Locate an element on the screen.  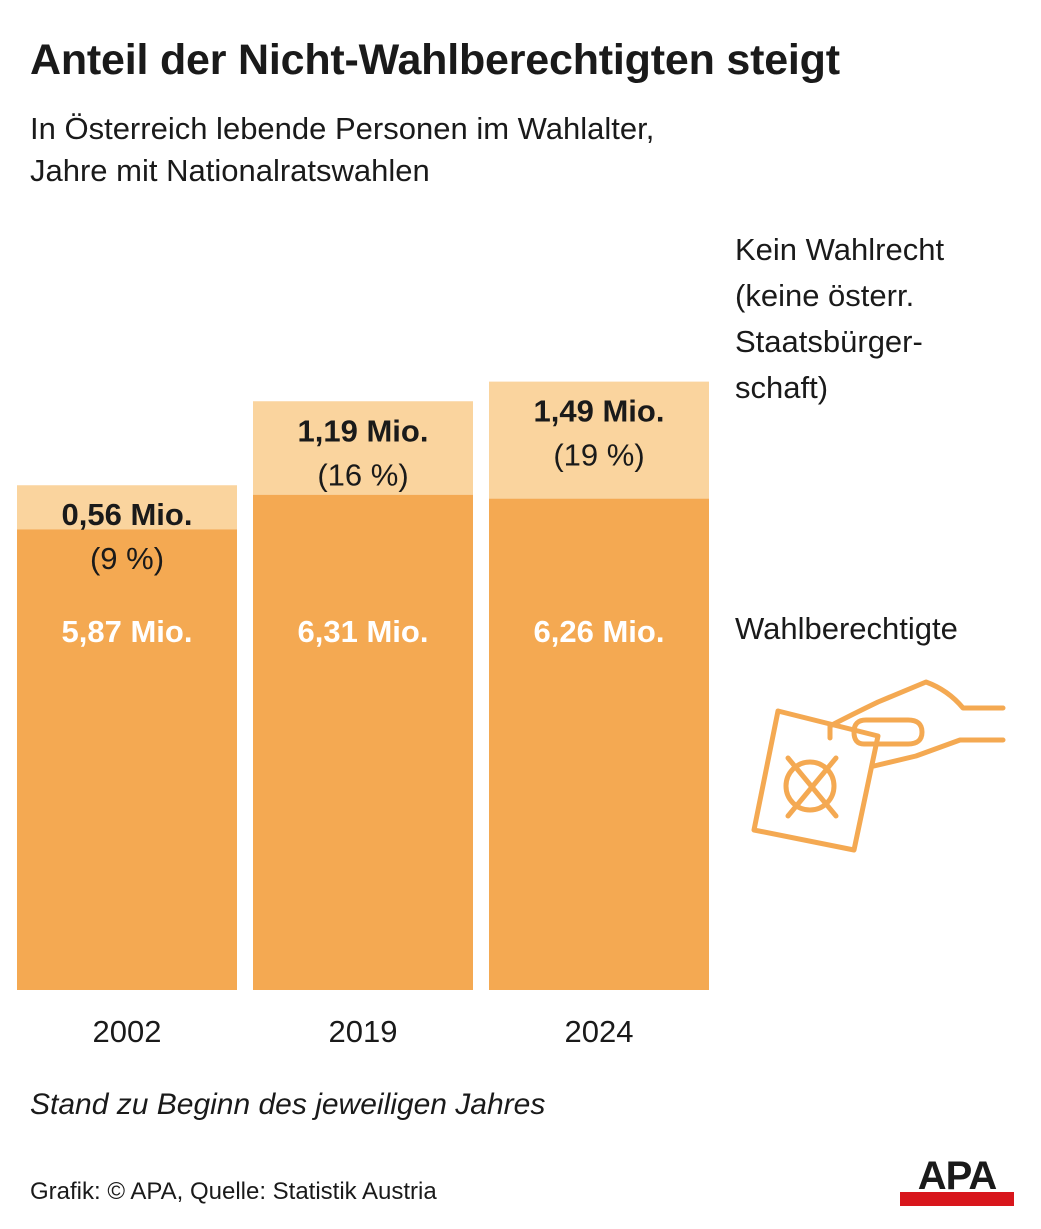
label-no-vote-pct-2024: (19 %) is located at coordinates (598, 455).